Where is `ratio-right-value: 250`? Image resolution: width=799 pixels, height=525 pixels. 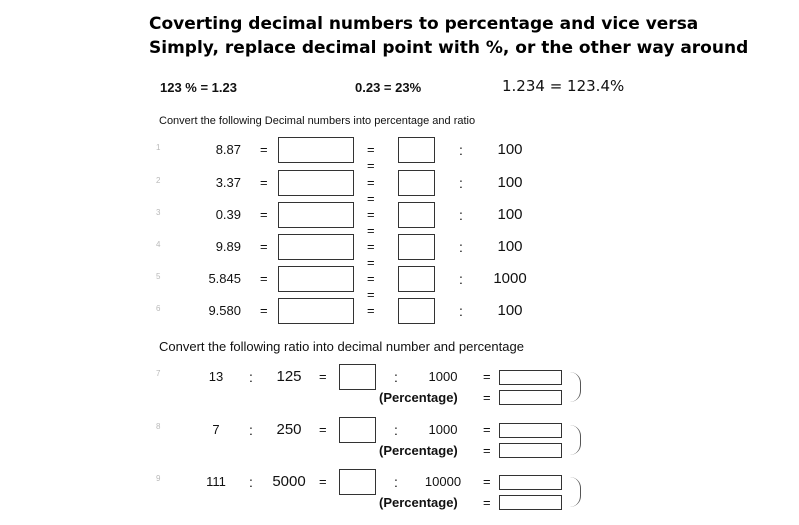 ratio-right-value: 250 is located at coordinates (289, 429).